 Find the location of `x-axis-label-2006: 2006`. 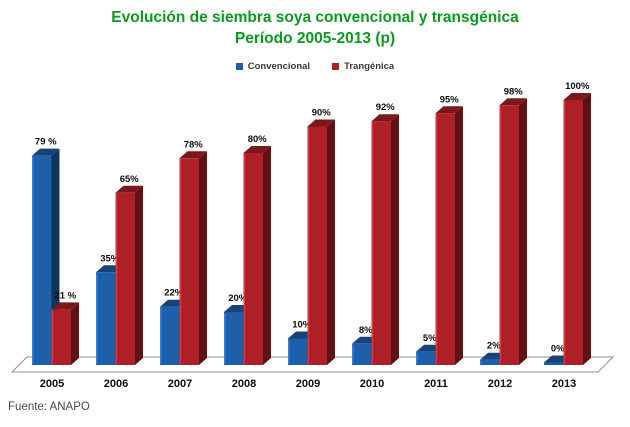

x-axis-label-2006: 2006 is located at coordinates (116, 384).